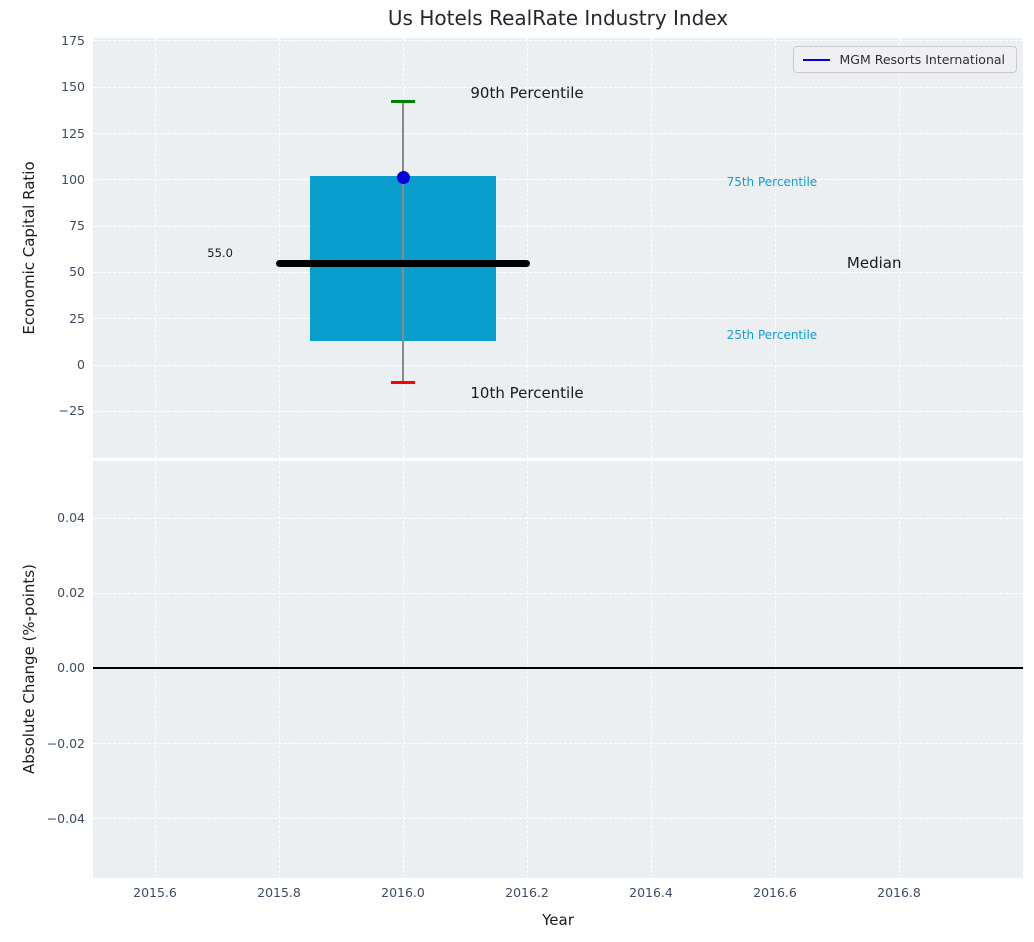 This screenshot has width=1034, height=942. What do you see at coordinates (558, 920) in the screenshot?
I see `x-axis-label: Year` at bounding box center [558, 920].